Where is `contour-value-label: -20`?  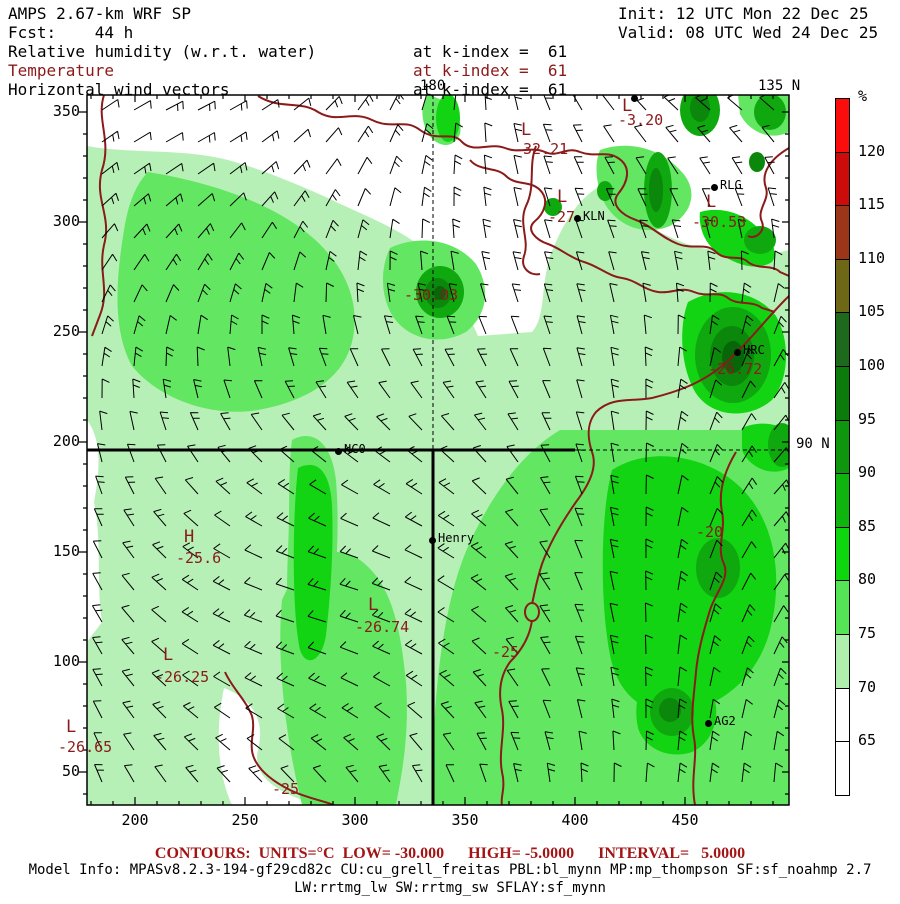
contour-value-label: -20 is located at coordinates (710, 532).